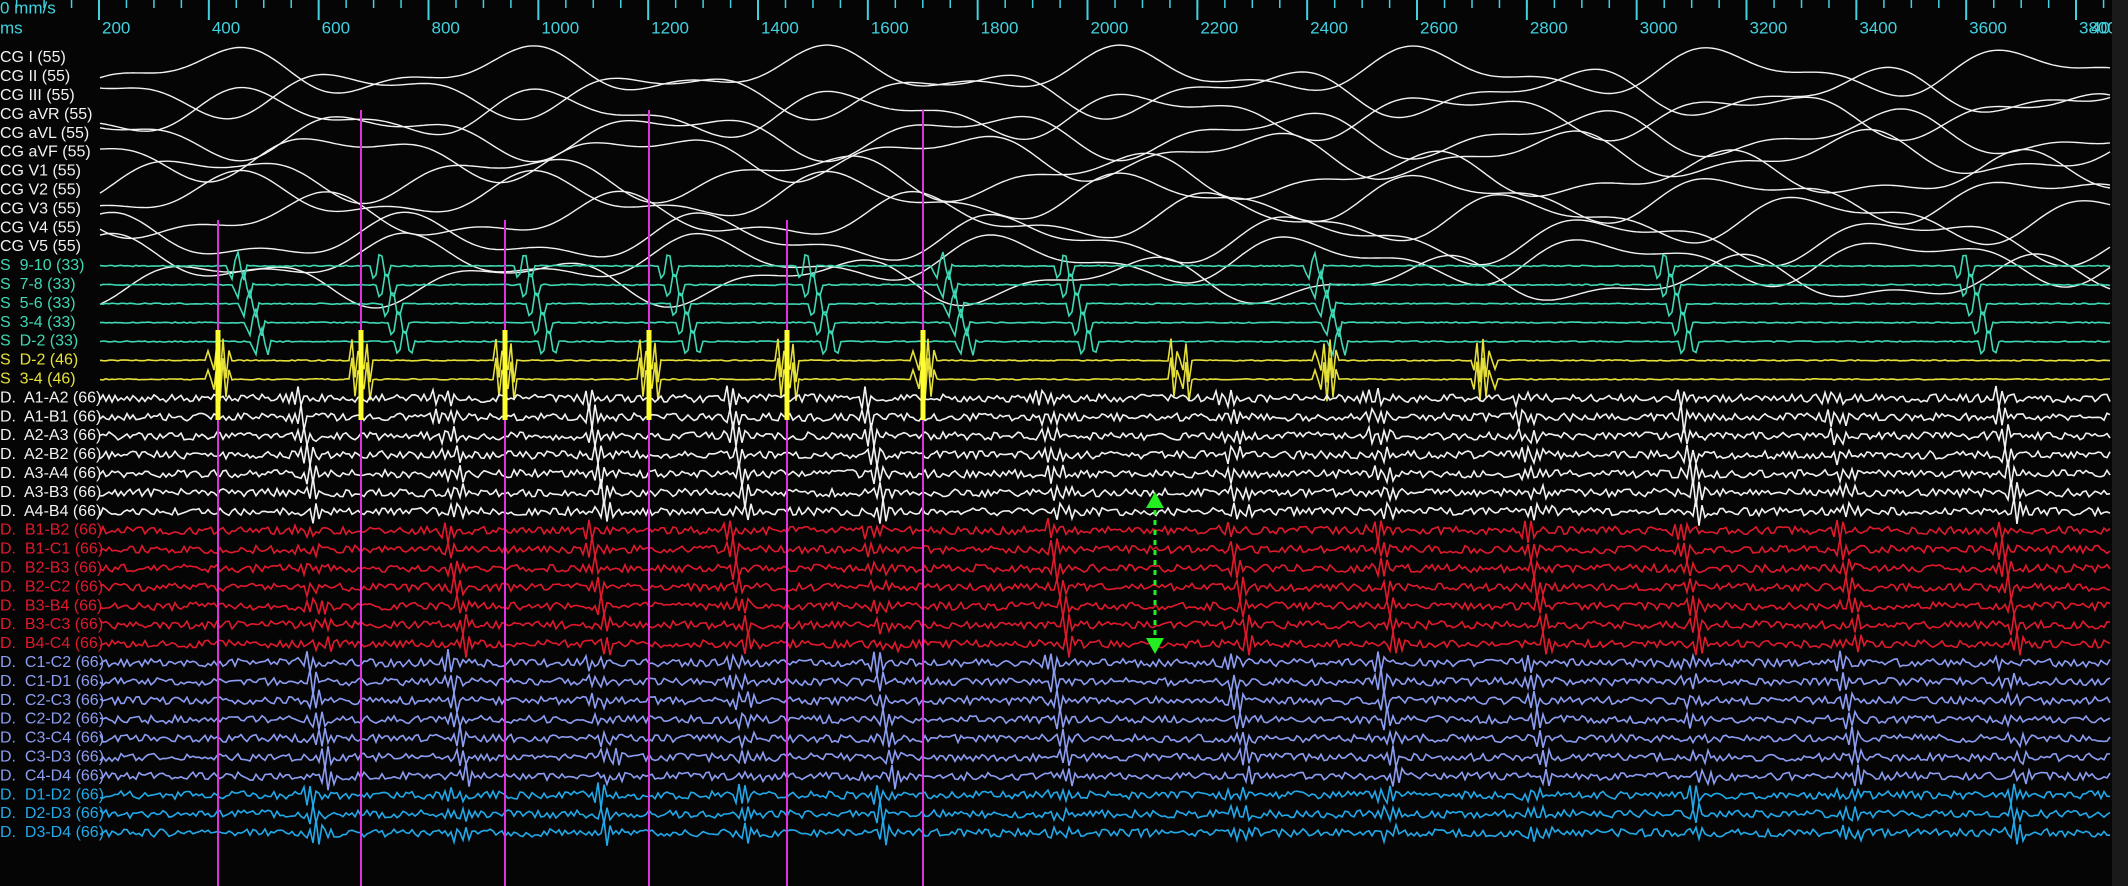 The image size is (2128, 886). Describe the element at coordinates (52, 738) in the screenshot. I see `channel-label: D. C3-C4 (66)` at that location.